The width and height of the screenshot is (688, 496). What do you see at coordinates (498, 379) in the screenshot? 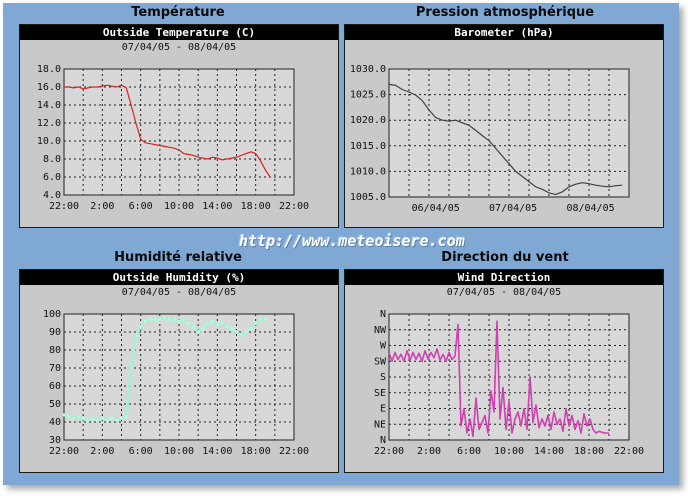
I see `wind-series-line` at bounding box center [498, 379].